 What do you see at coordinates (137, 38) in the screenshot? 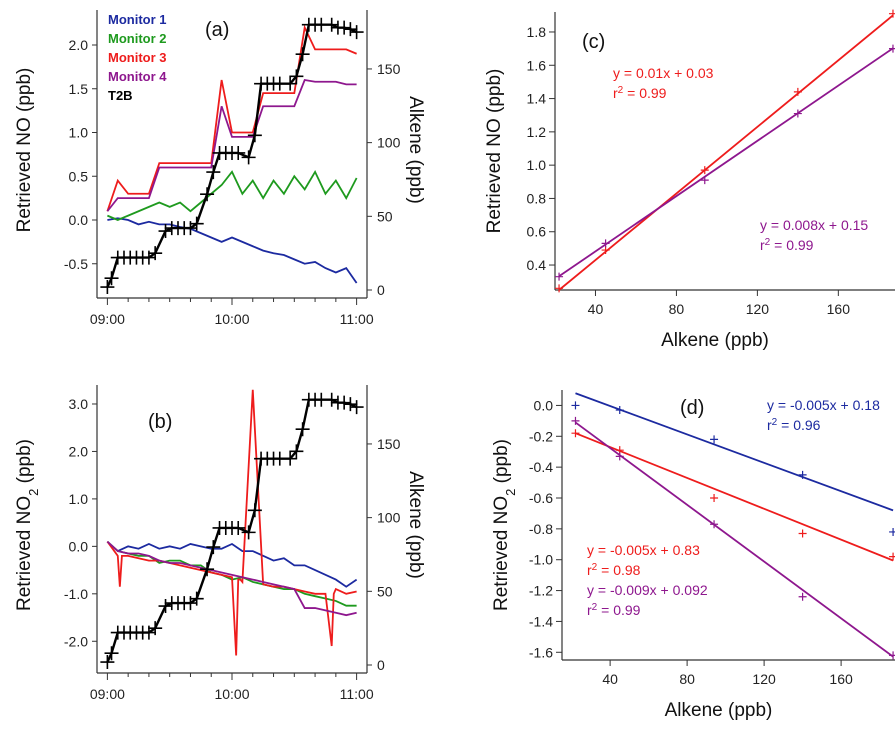
I see `legend-entry: Monitor 2` at bounding box center [137, 38].